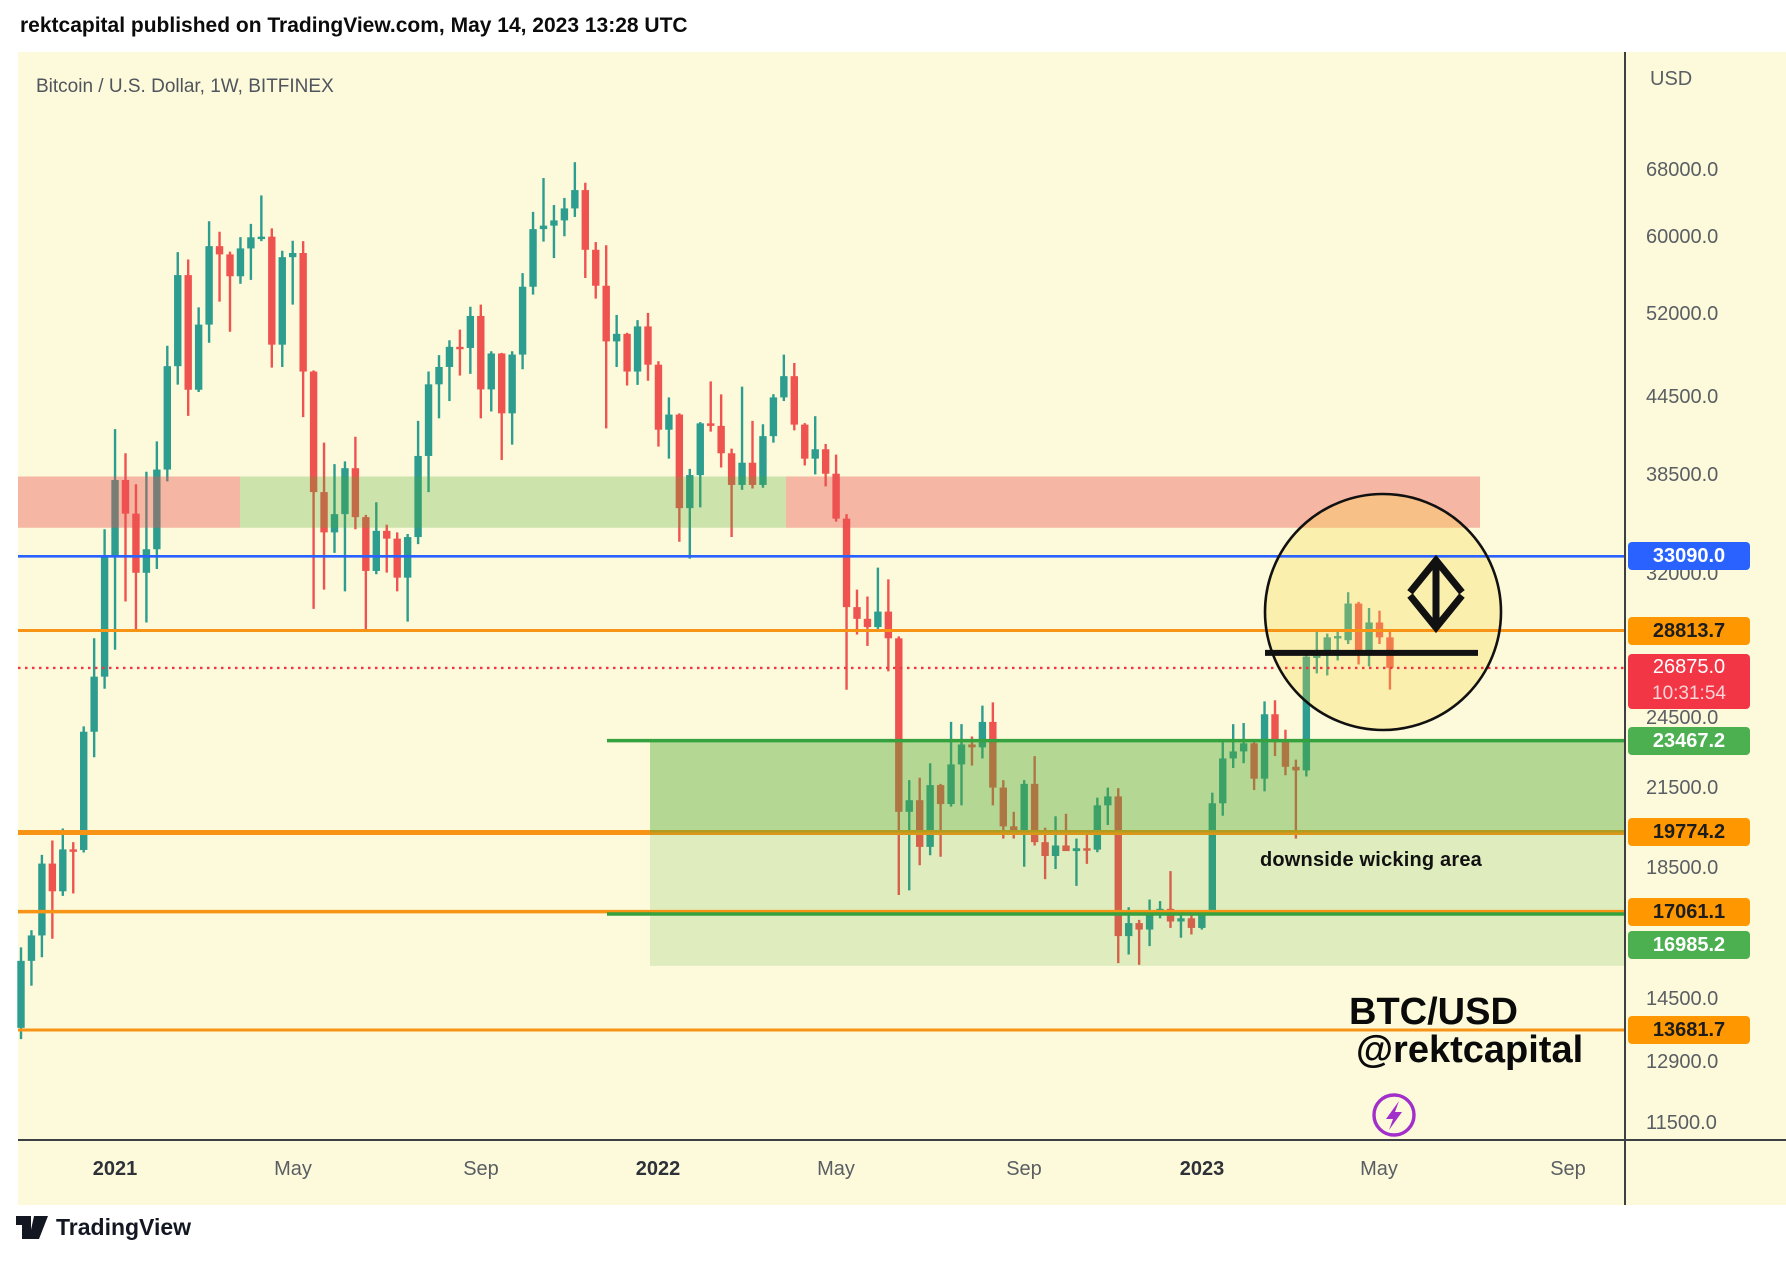 This screenshot has height=1266, width=1786. I want to click on time-axis-label-Sep: Sep, so click(1568, 1169).